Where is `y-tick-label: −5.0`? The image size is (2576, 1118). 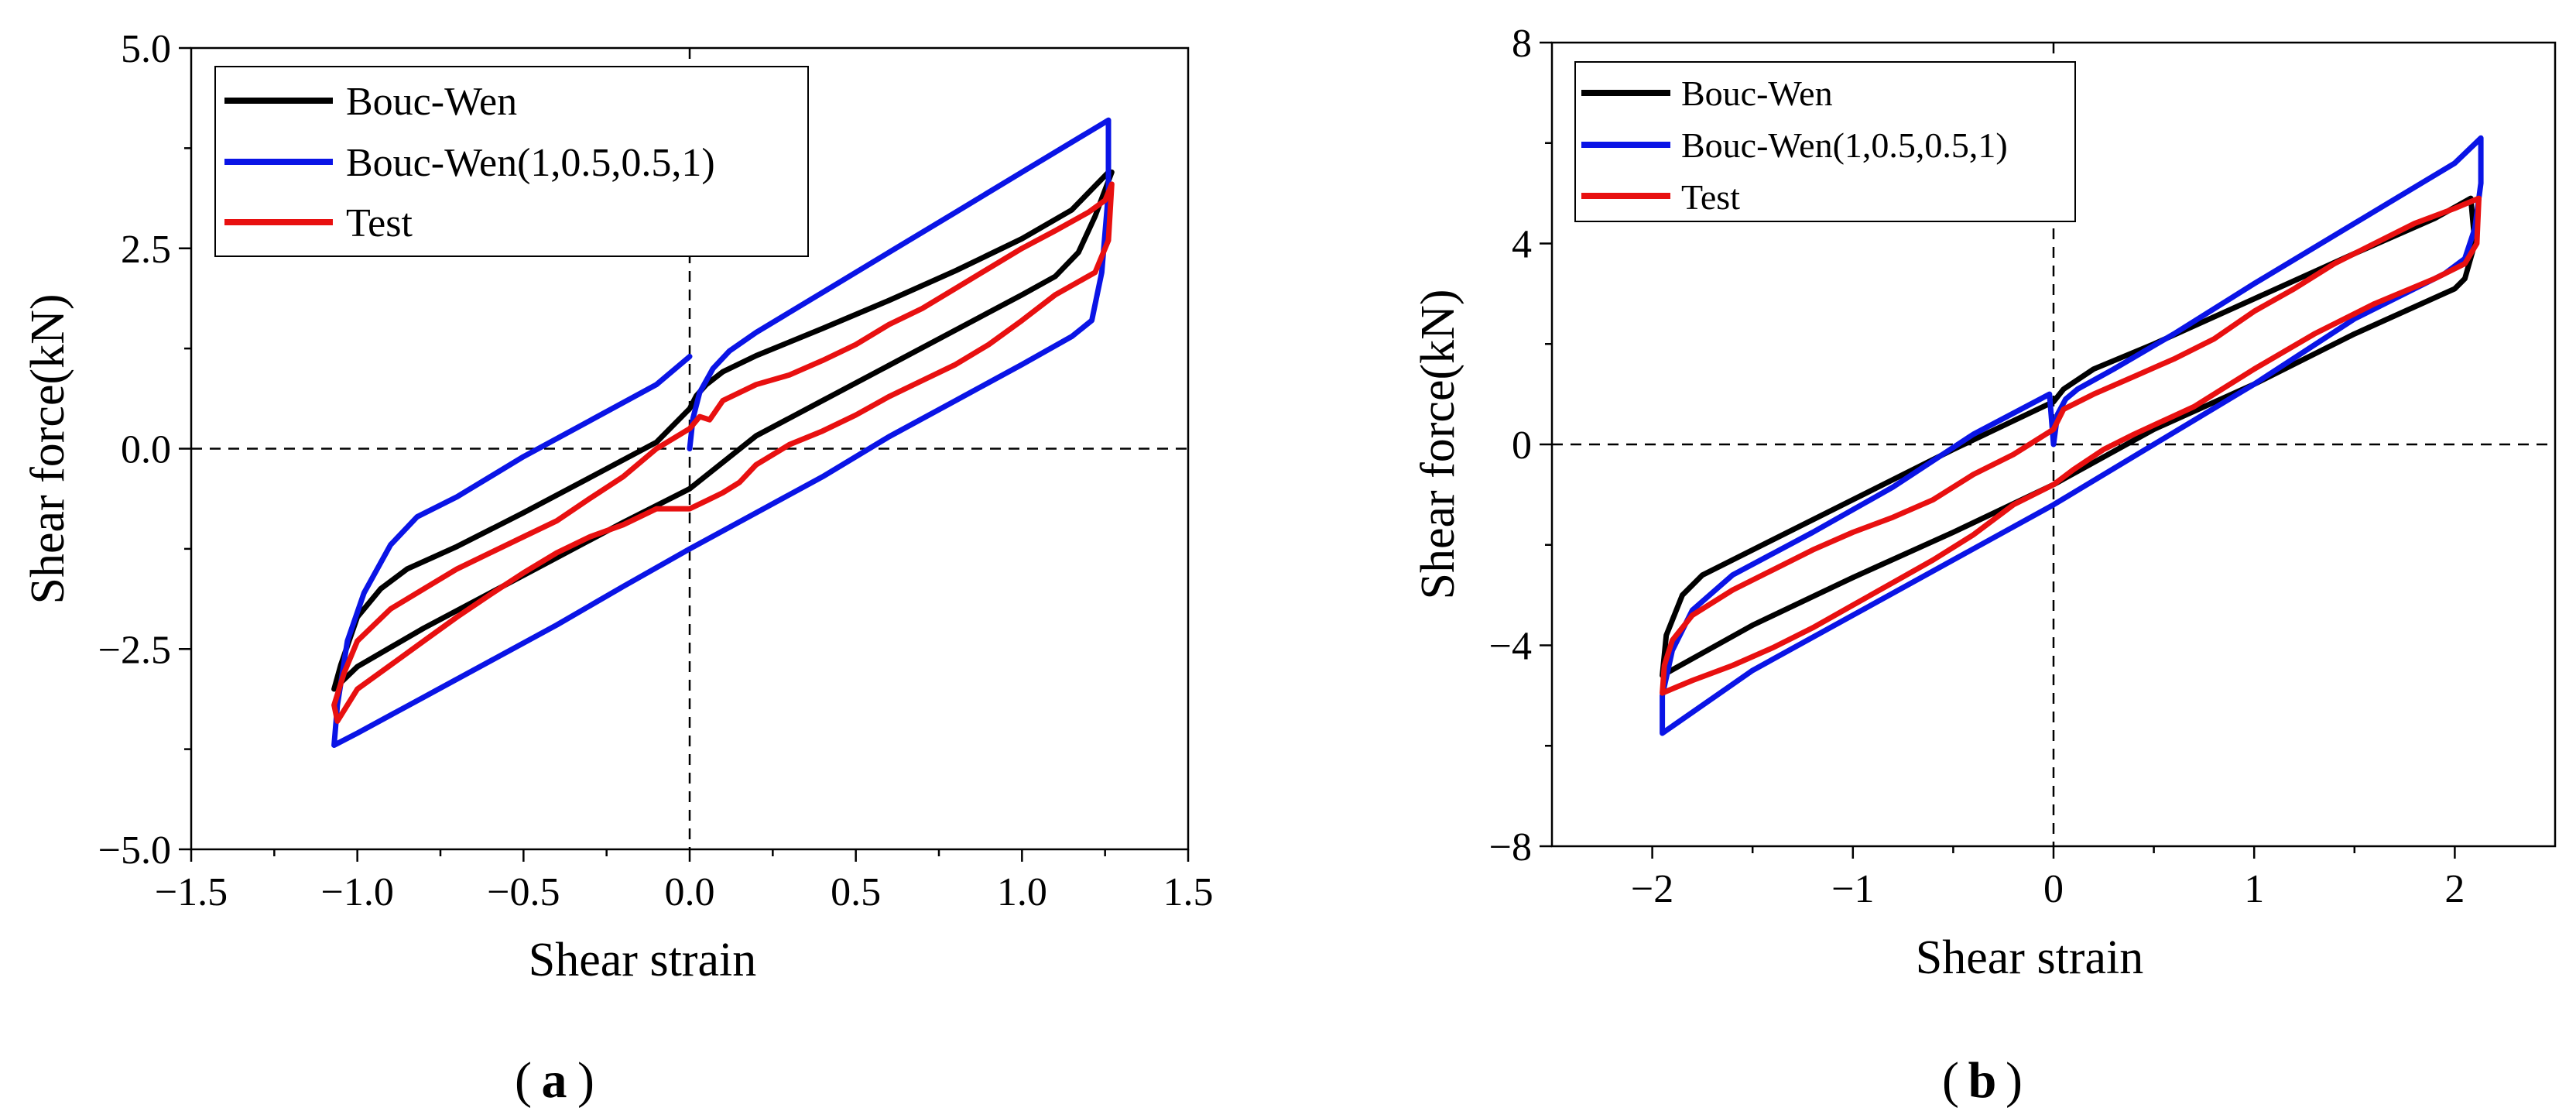
y-tick-label: −5.0 is located at coordinates (134, 850).